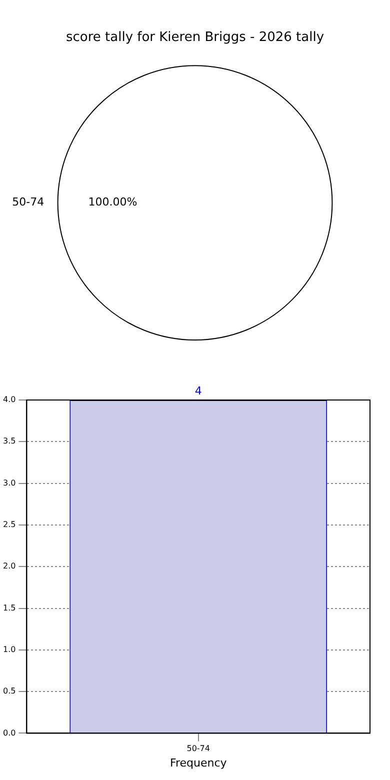 The width and height of the screenshot is (390, 780). What do you see at coordinates (199, 763) in the screenshot?
I see `x-axis-title: Frequency` at bounding box center [199, 763].